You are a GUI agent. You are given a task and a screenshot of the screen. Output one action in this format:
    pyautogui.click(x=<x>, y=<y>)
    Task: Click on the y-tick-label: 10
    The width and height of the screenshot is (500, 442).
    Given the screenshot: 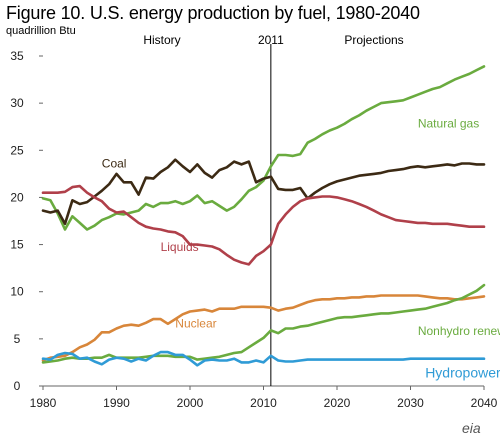 What is the action you would take?
    pyautogui.click(x=17, y=292)
    